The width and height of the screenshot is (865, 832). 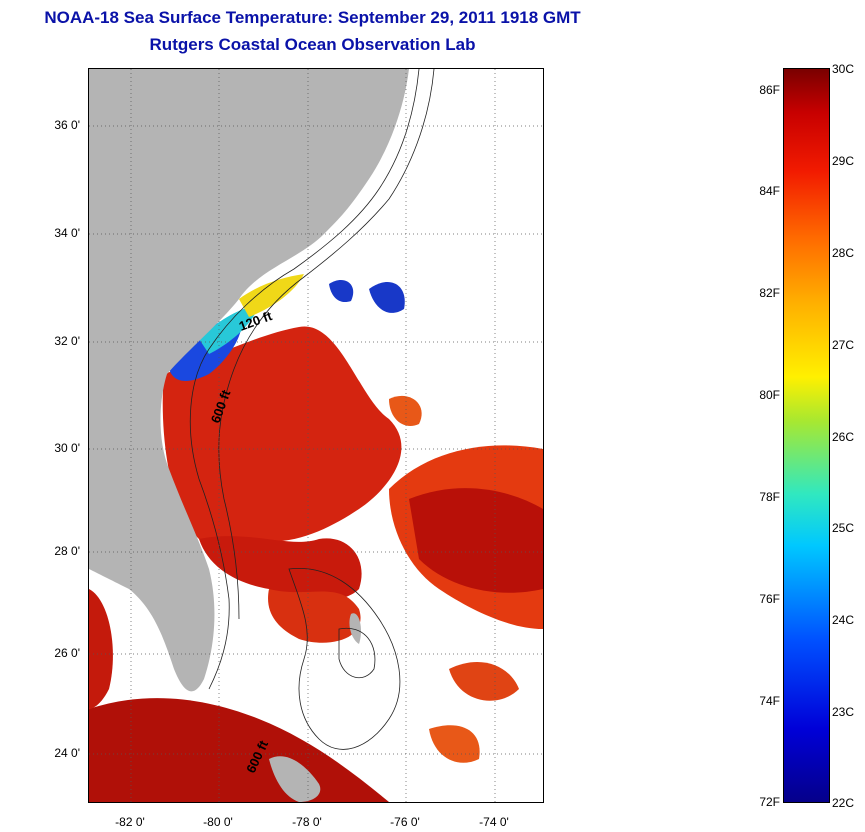 What do you see at coordinates (843, 253) in the screenshot?
I see `colorbar-c-label: 28C` at bounding box center [843, 253].